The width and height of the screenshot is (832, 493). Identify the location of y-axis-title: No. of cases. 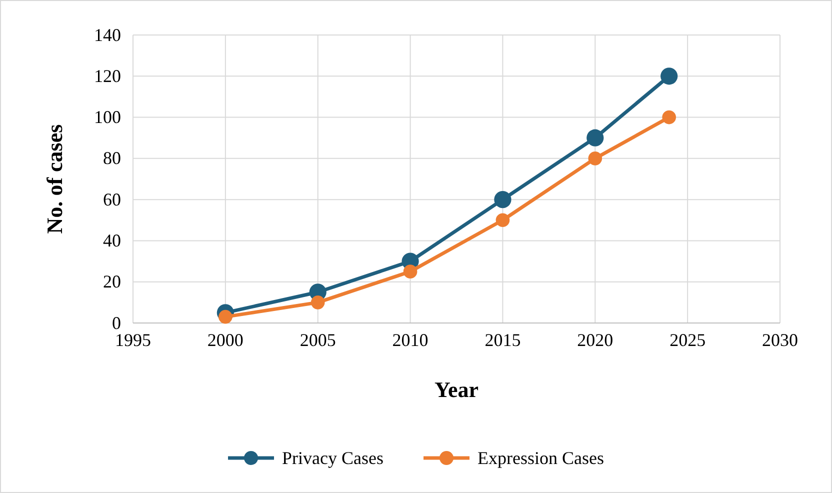
(54, 179).